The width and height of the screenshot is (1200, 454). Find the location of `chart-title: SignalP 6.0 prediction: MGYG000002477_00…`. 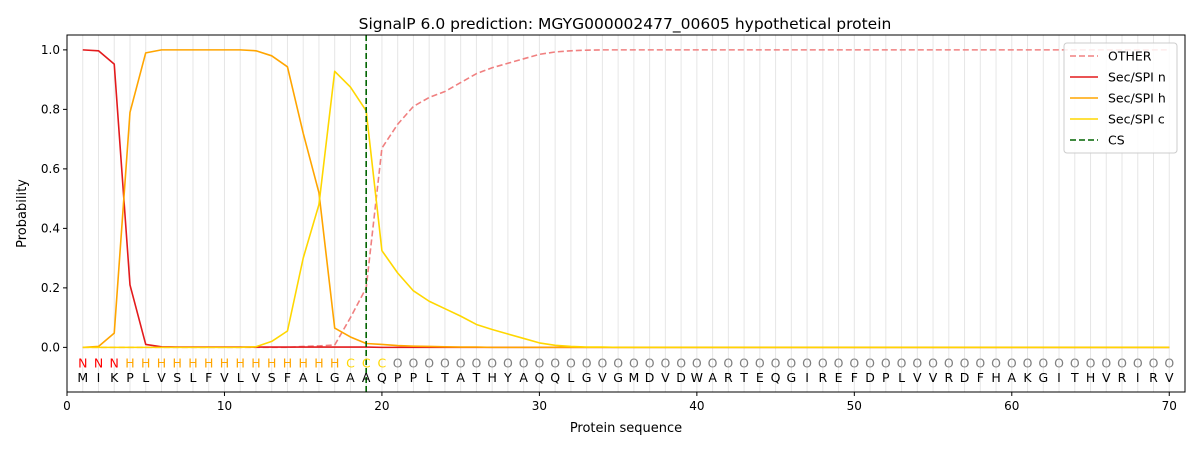

chart-title: SignalP 6.0 prediction: MGYG000002477_00… is located at coordinates (625, 24).